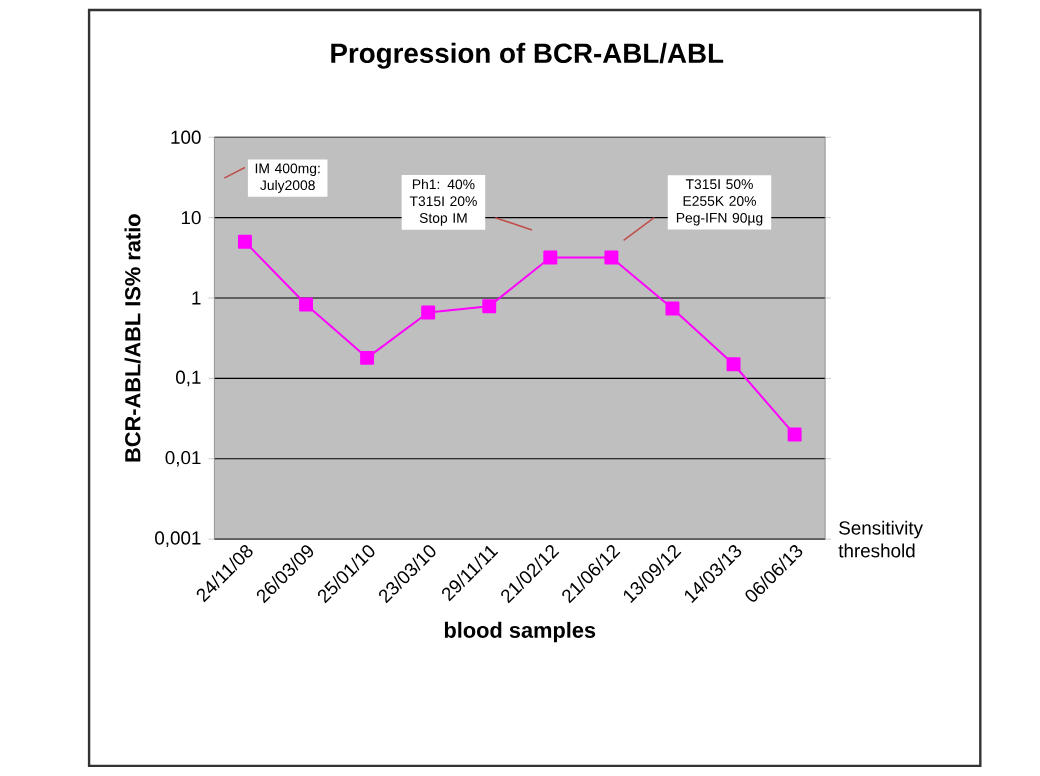 The height and width of the screenshot is (776, 1040). Describe the element at coordinates (191, 218) in the screenshot. I see `y-tick-label: 10` at that location.